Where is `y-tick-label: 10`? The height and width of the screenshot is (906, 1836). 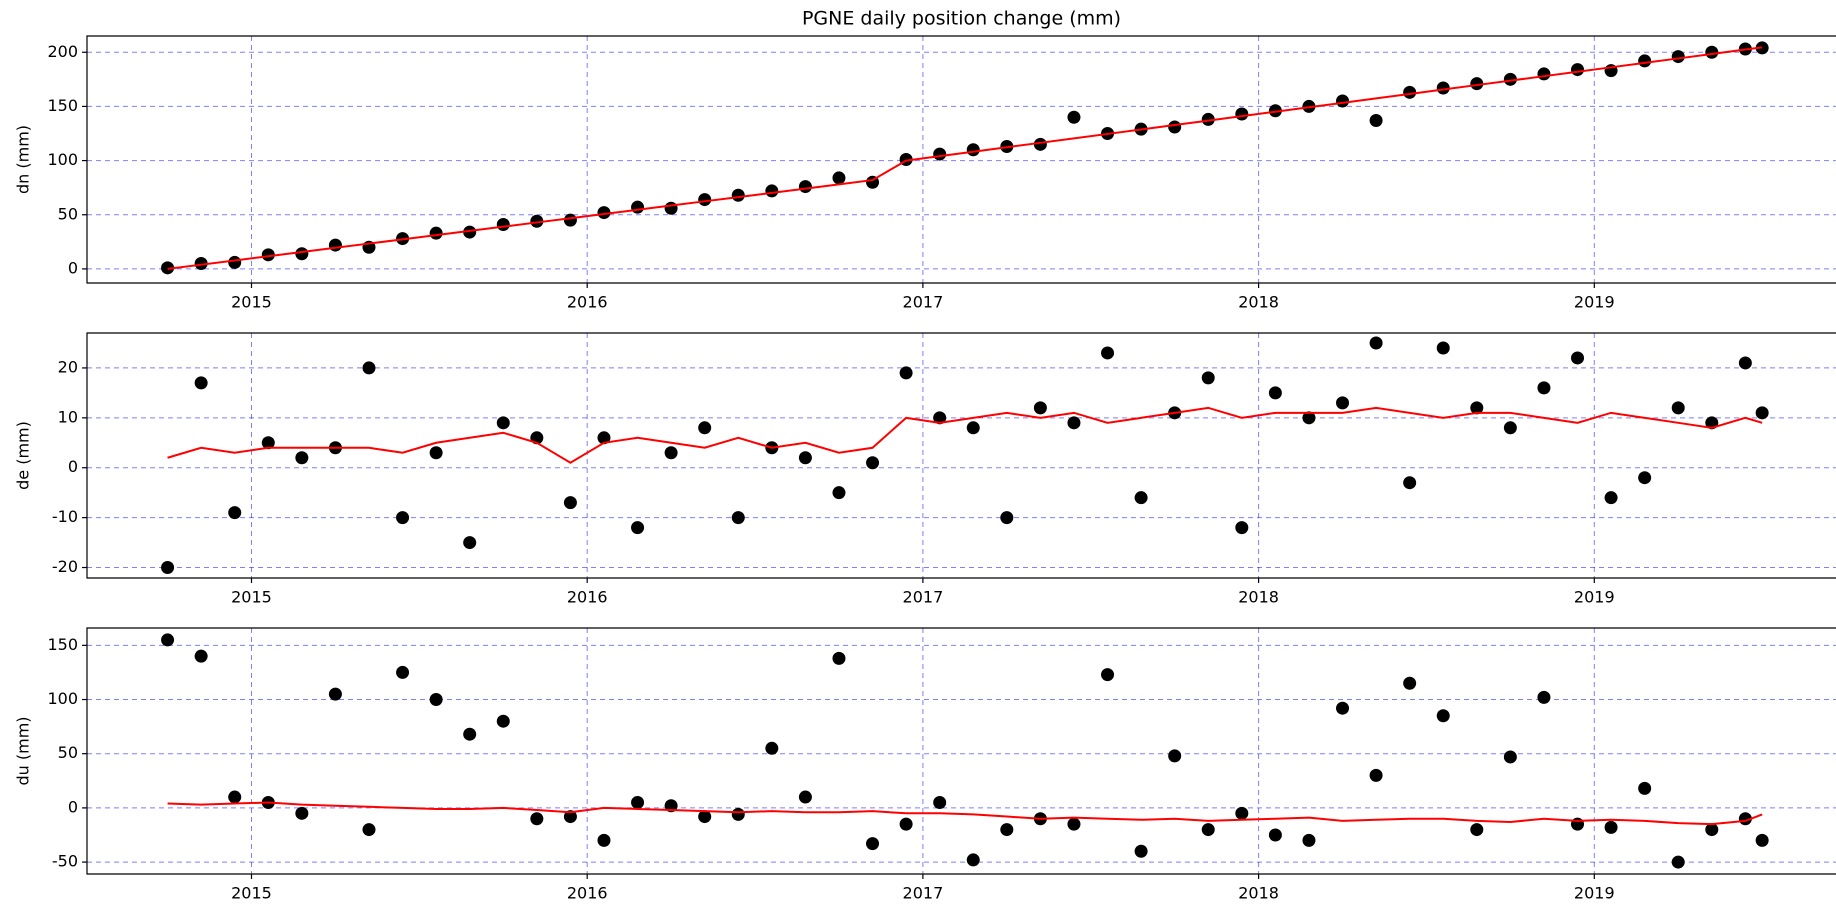
y-tick-label: 10 is located at coordinates (68, 416).